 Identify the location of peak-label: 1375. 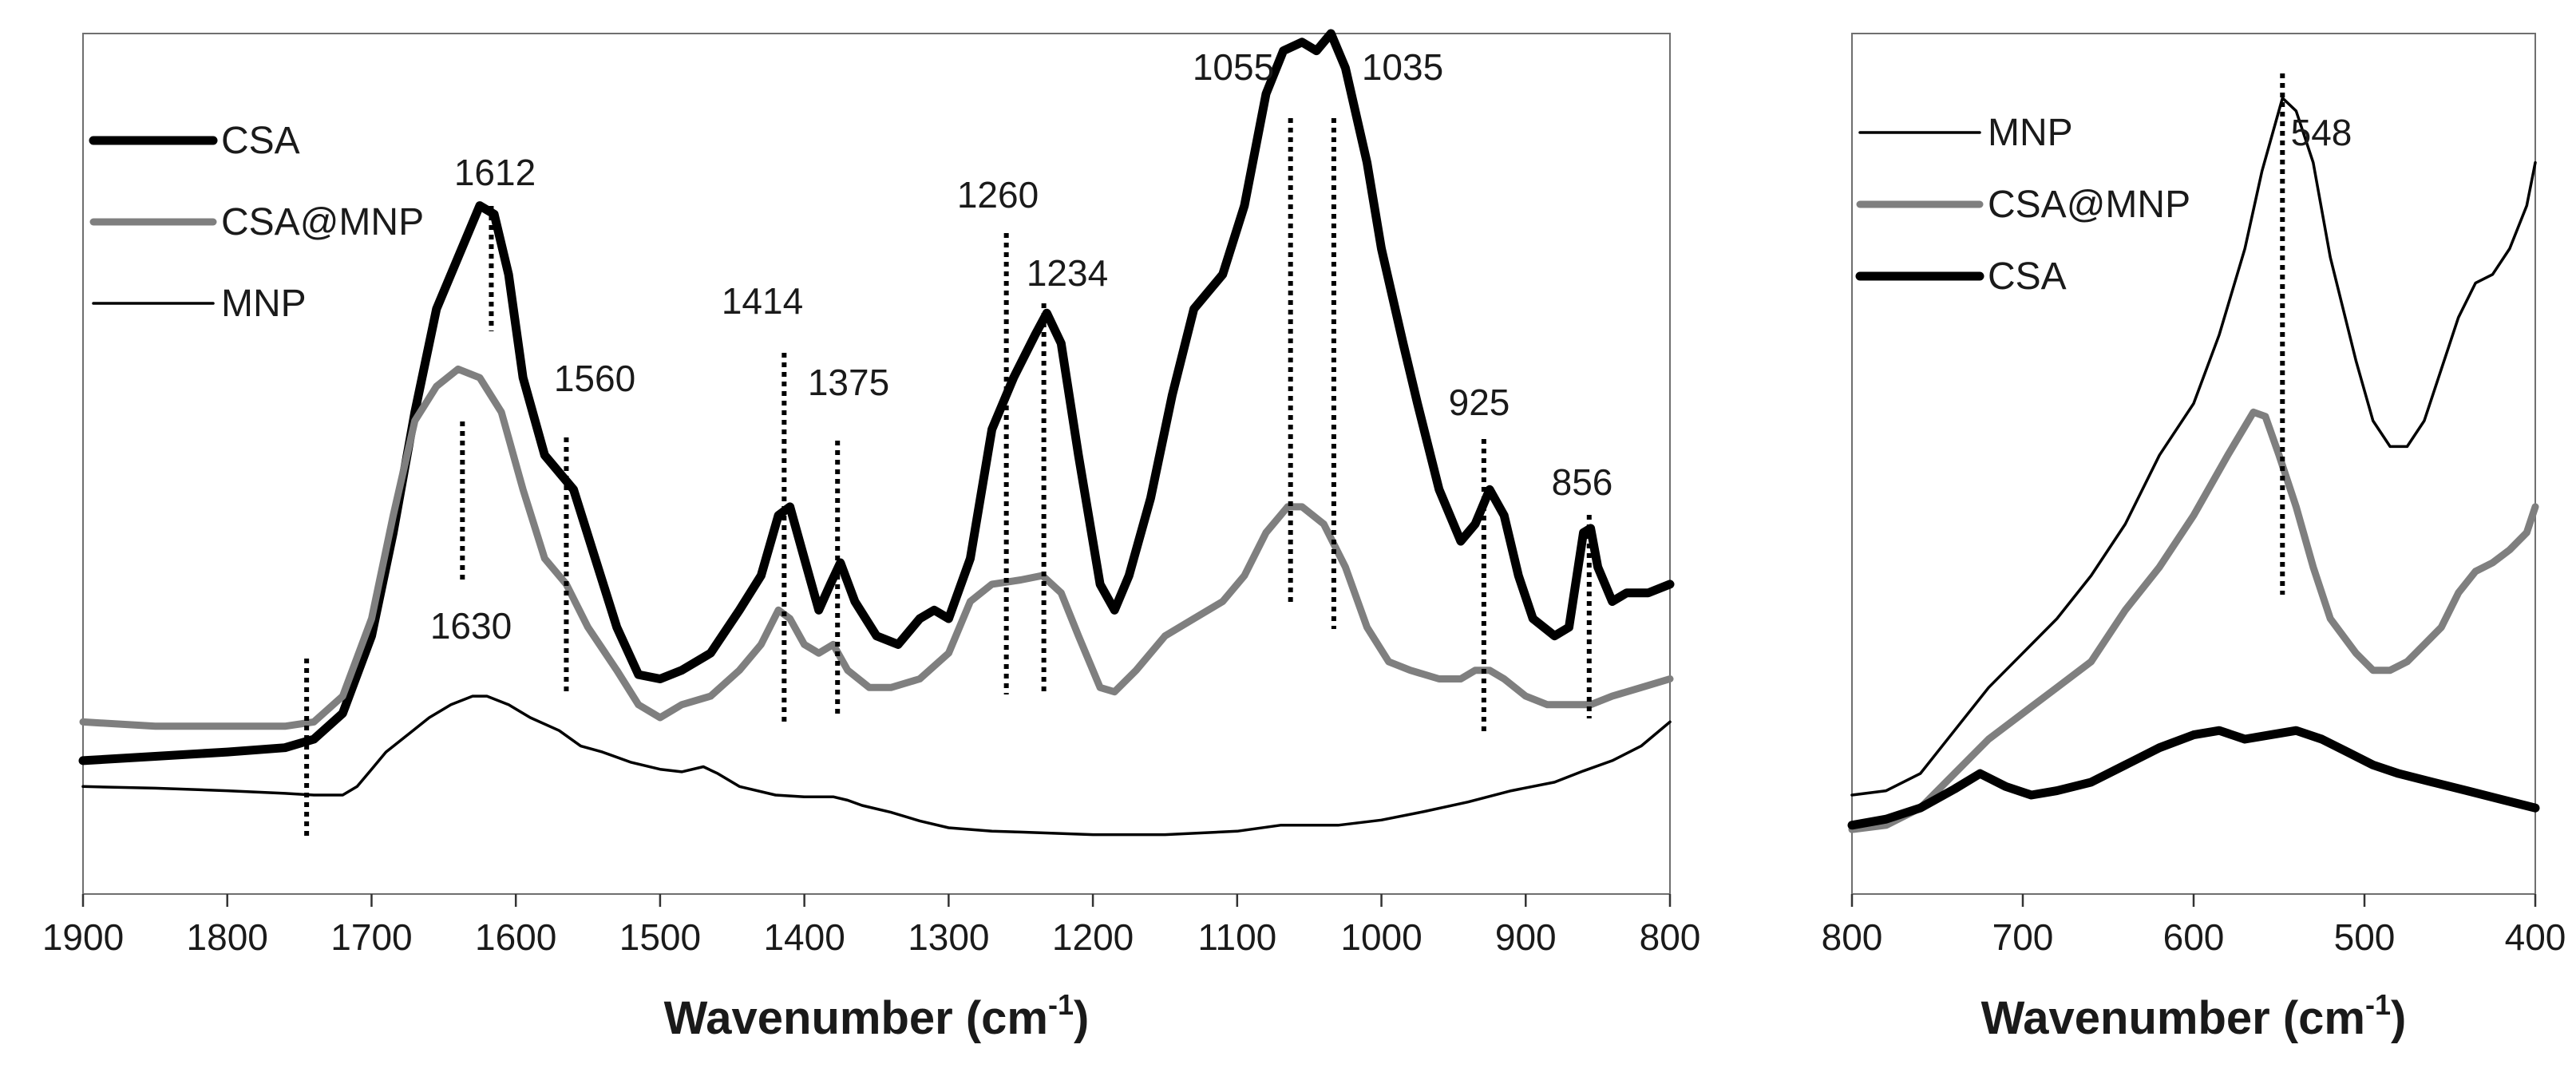
(849, 382).